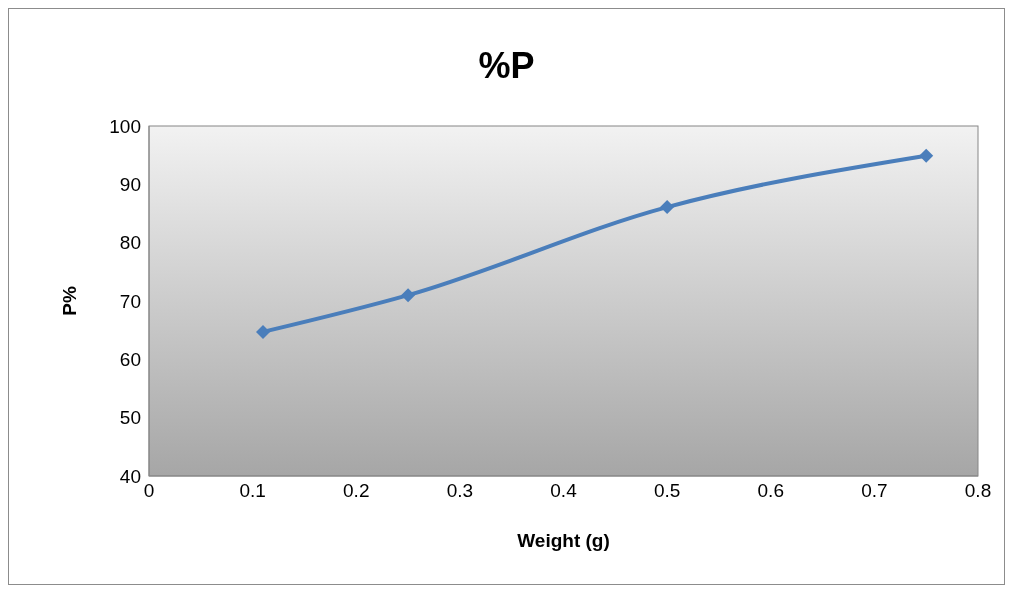  What do you see at coordinates (125, 126) in the screenshot?
I see `y-tick-label: 100` at bounding box center [125, 126].